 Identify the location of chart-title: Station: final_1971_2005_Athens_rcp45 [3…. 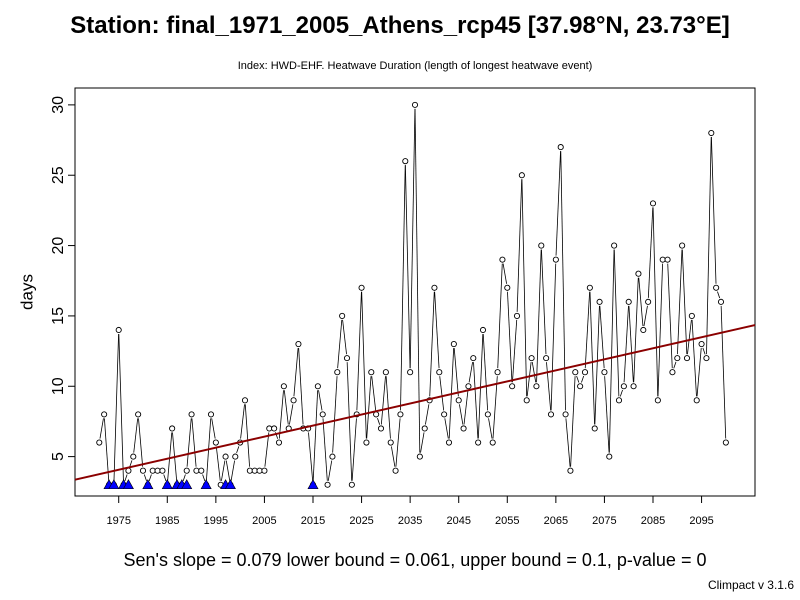
(400, 25).